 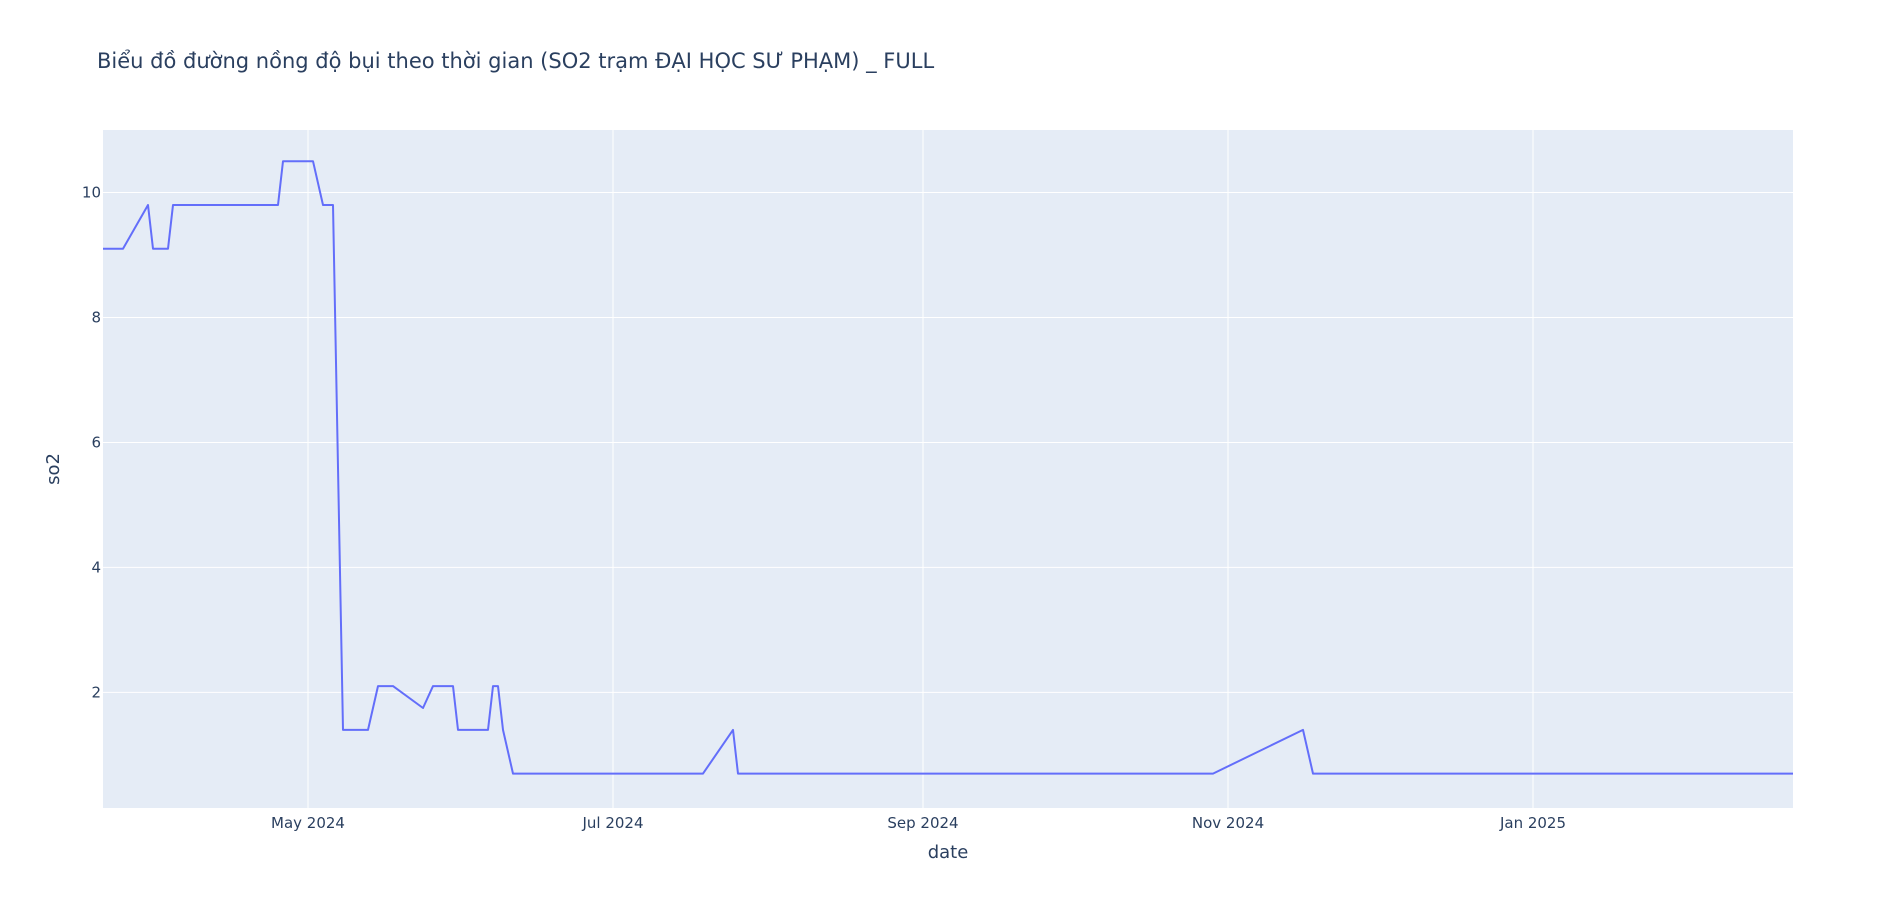 I want to click on x-tick-label: Jan 2025, so click(x=1532, y=823).